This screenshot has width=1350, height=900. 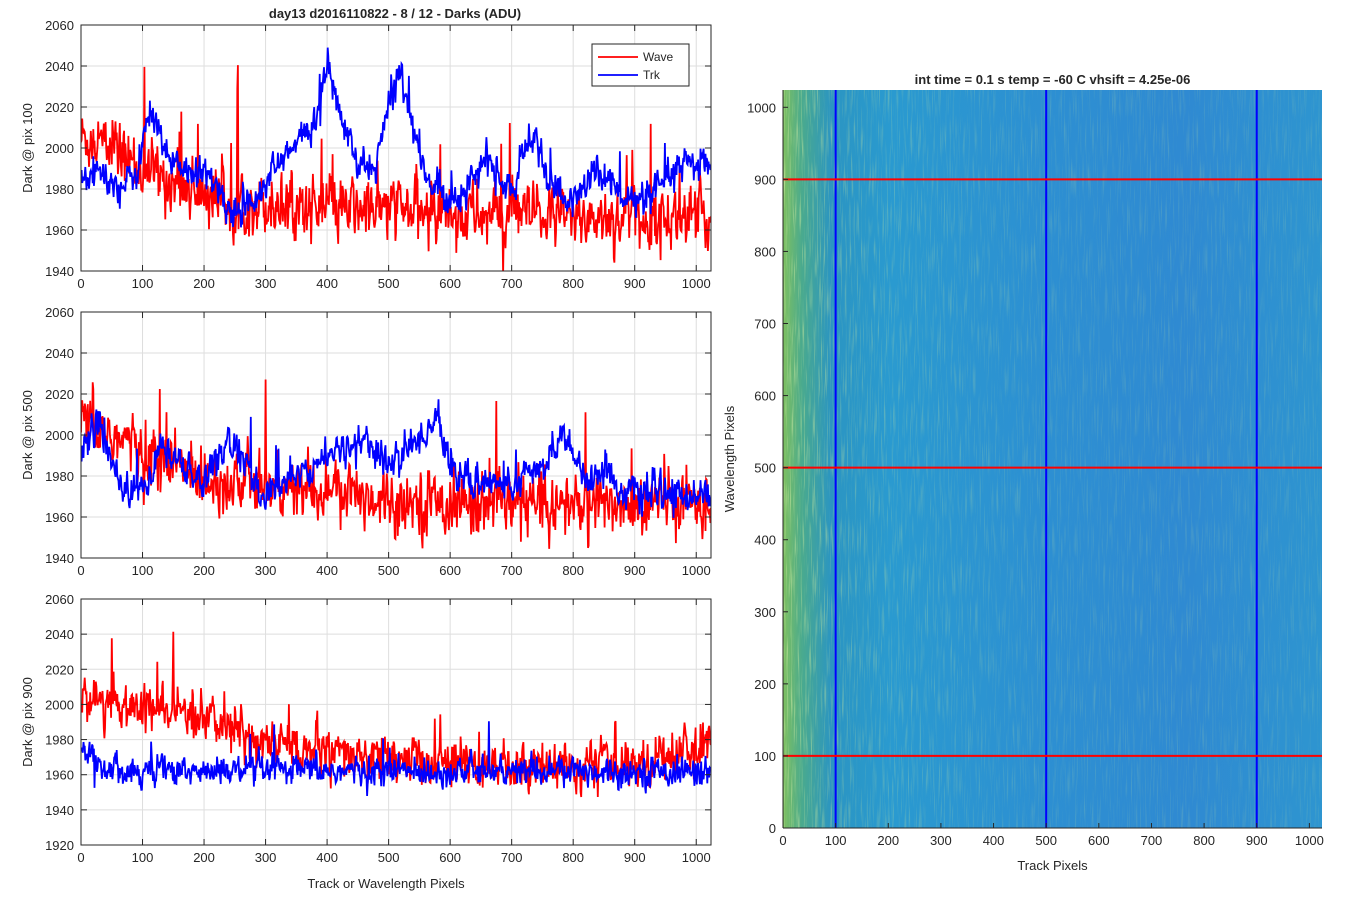 What do you see at coordinates (729, 458) in the screenshot?
I see `y-axis-label: Wavelength Pixels` at bounding box center [729, 458].